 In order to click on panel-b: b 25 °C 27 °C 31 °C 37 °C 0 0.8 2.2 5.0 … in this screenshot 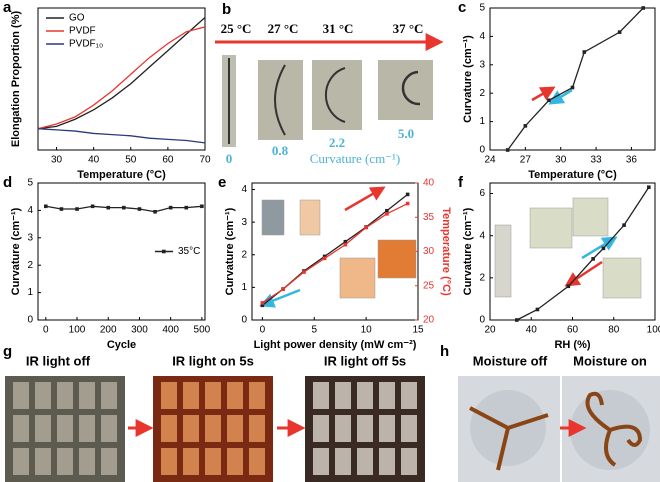, I will do `click(329, 83)`.